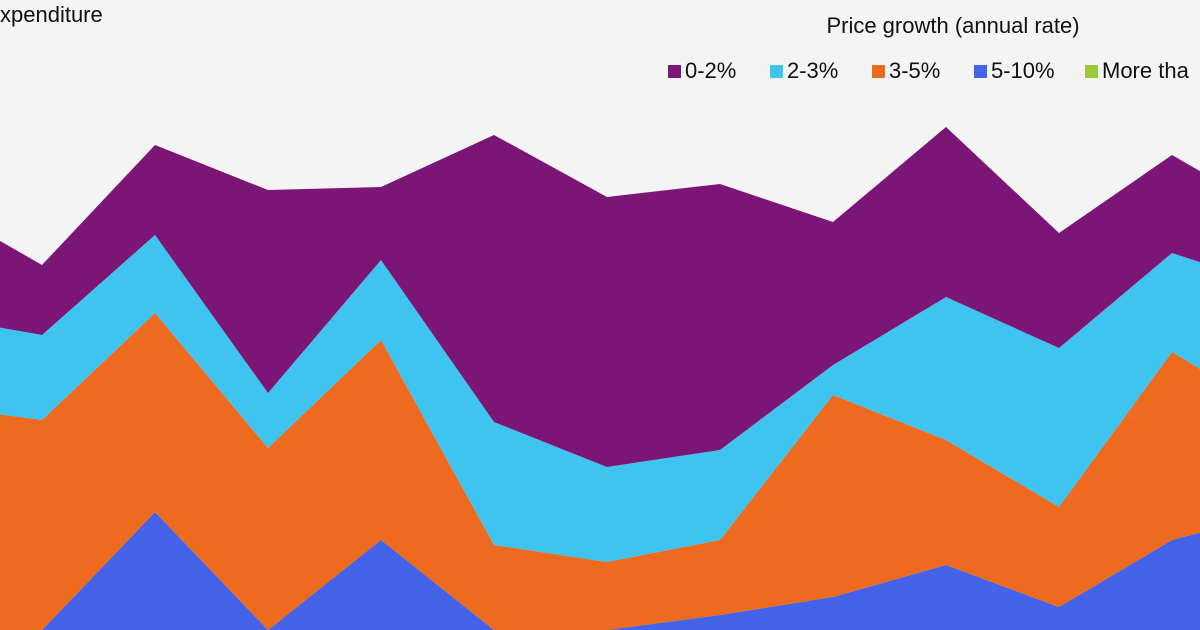 The image size is (1200, 630). I want to click on legend-label: 2-3%, so click(812, 70).